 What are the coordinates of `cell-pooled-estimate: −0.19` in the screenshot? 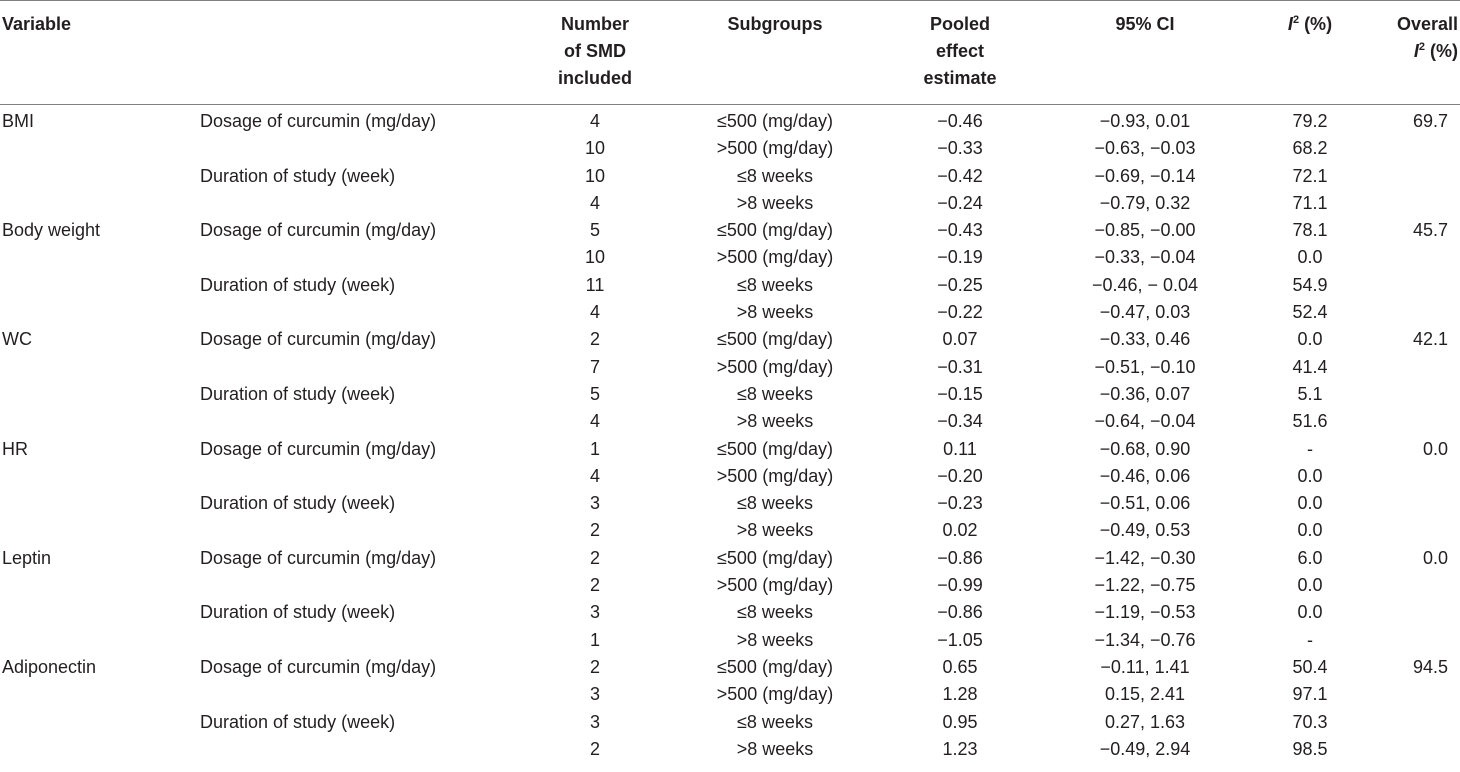 It's located at (960, 257).